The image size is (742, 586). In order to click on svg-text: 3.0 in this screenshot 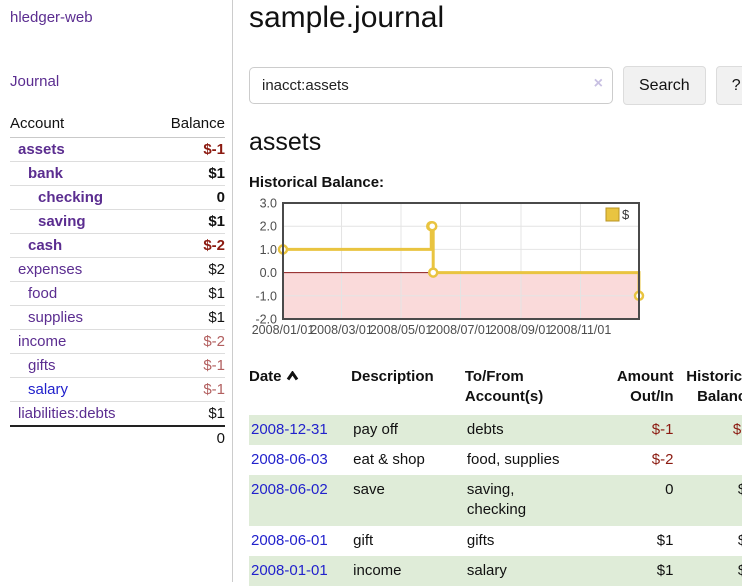, I will do `click(268, 204)`.